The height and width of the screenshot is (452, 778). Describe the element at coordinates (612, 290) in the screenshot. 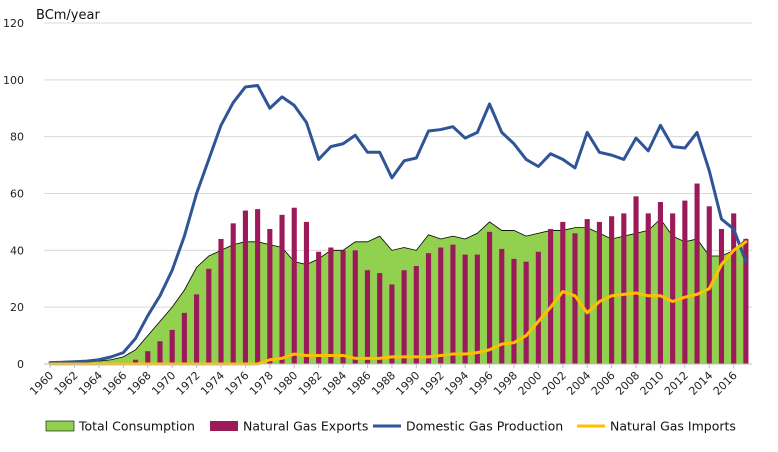

I see `exports-bar-2006` at that location.